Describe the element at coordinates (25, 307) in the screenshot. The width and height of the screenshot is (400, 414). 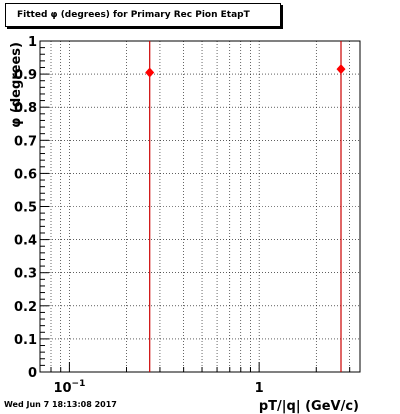
I see `y-tick-label: 0.2` at that location.